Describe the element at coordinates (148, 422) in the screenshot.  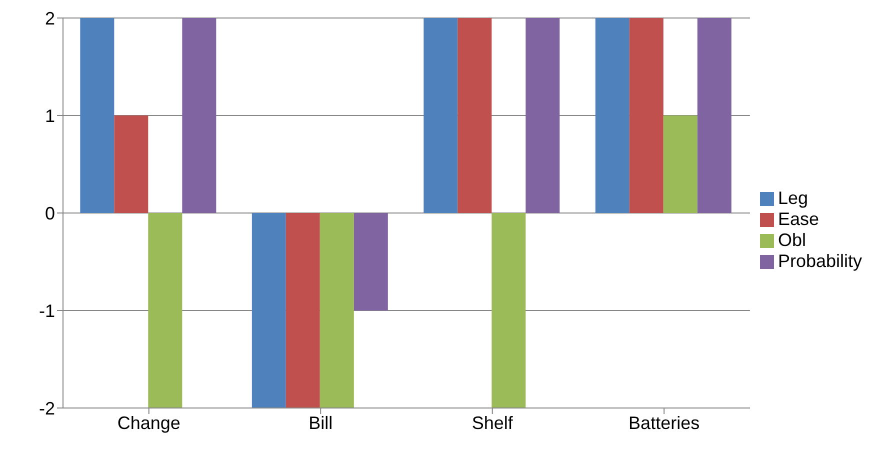
I see `x-tick-label: Change` at that location.